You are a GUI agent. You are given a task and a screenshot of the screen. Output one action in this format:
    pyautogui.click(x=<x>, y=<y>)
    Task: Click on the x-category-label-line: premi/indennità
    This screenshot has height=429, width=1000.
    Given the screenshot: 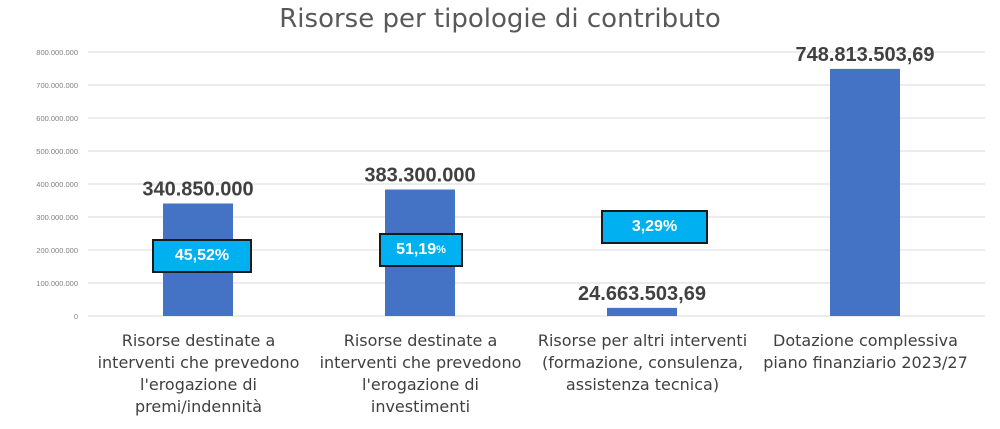 What is the action you would take?
    pyautogui.click(x=198, y=406)
    